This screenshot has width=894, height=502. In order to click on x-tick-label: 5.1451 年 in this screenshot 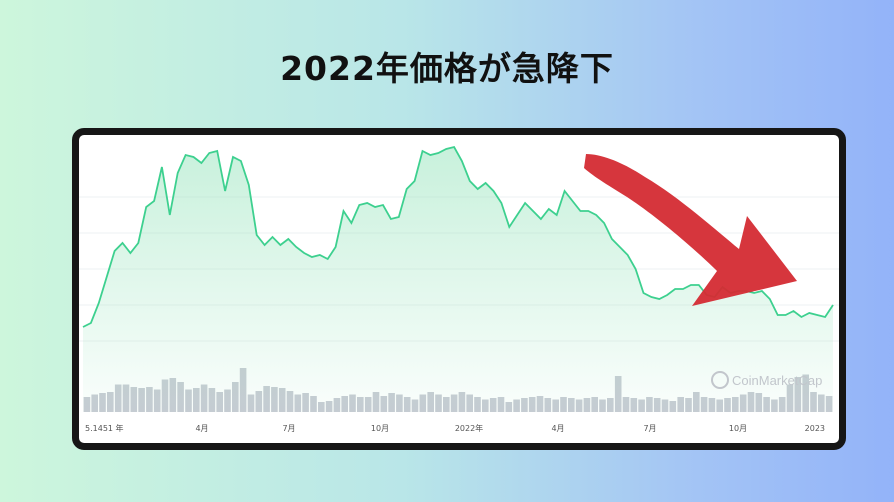, I will do `click(104, 428)`.